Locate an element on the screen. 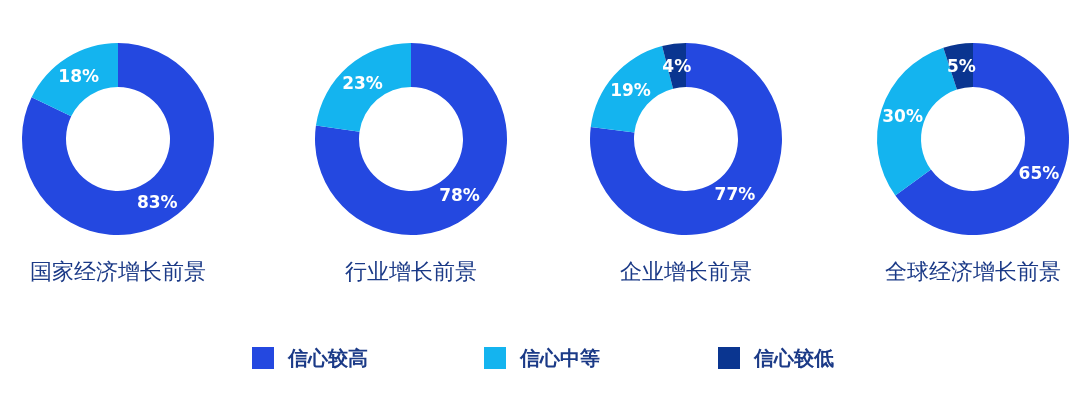 This screenshot has height=404, width=1080. data-label: 30% is located at coordinates (902, 116).